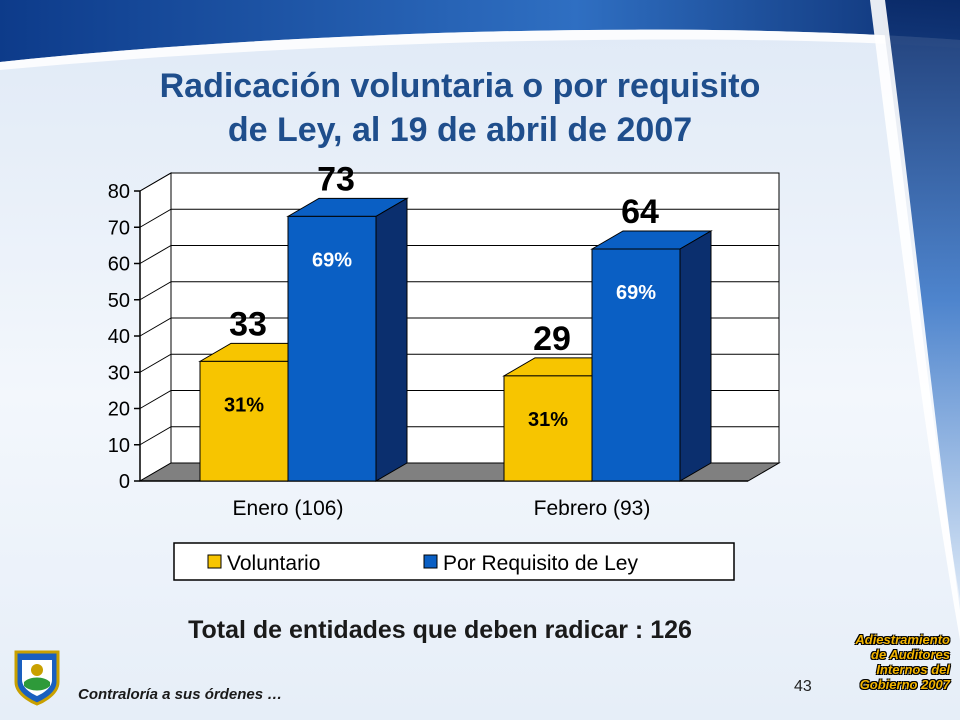 This screenshot has width=960, height=720. What do you see at coordinates (640, 212) in the screenshot?
I see `bar-value-label: 64` at bounding box center [640, 212].